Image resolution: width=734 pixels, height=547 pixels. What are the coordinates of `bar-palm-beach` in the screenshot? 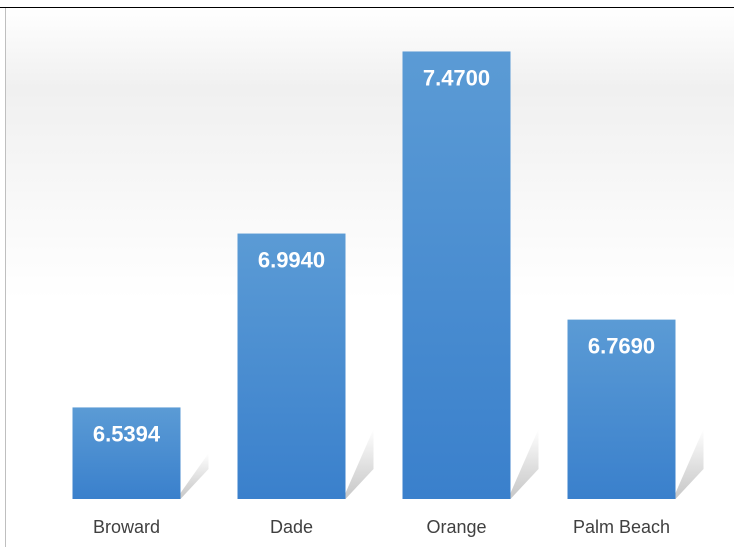 It's located at (621, 409).